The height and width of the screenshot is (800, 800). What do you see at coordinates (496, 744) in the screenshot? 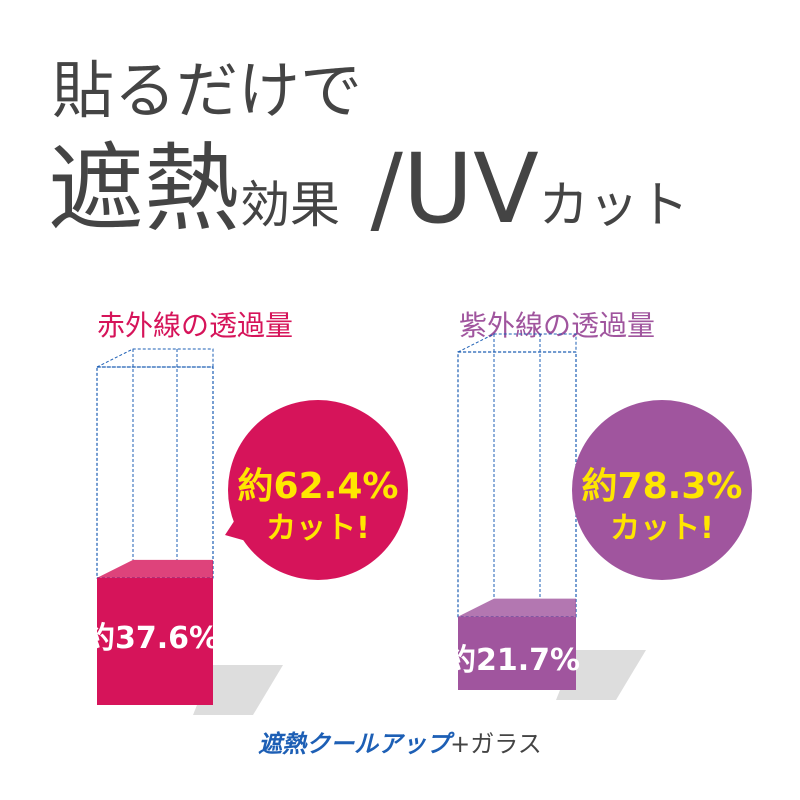
I see `footer-suffix: +ガラス` at bounding box center [496, 744].